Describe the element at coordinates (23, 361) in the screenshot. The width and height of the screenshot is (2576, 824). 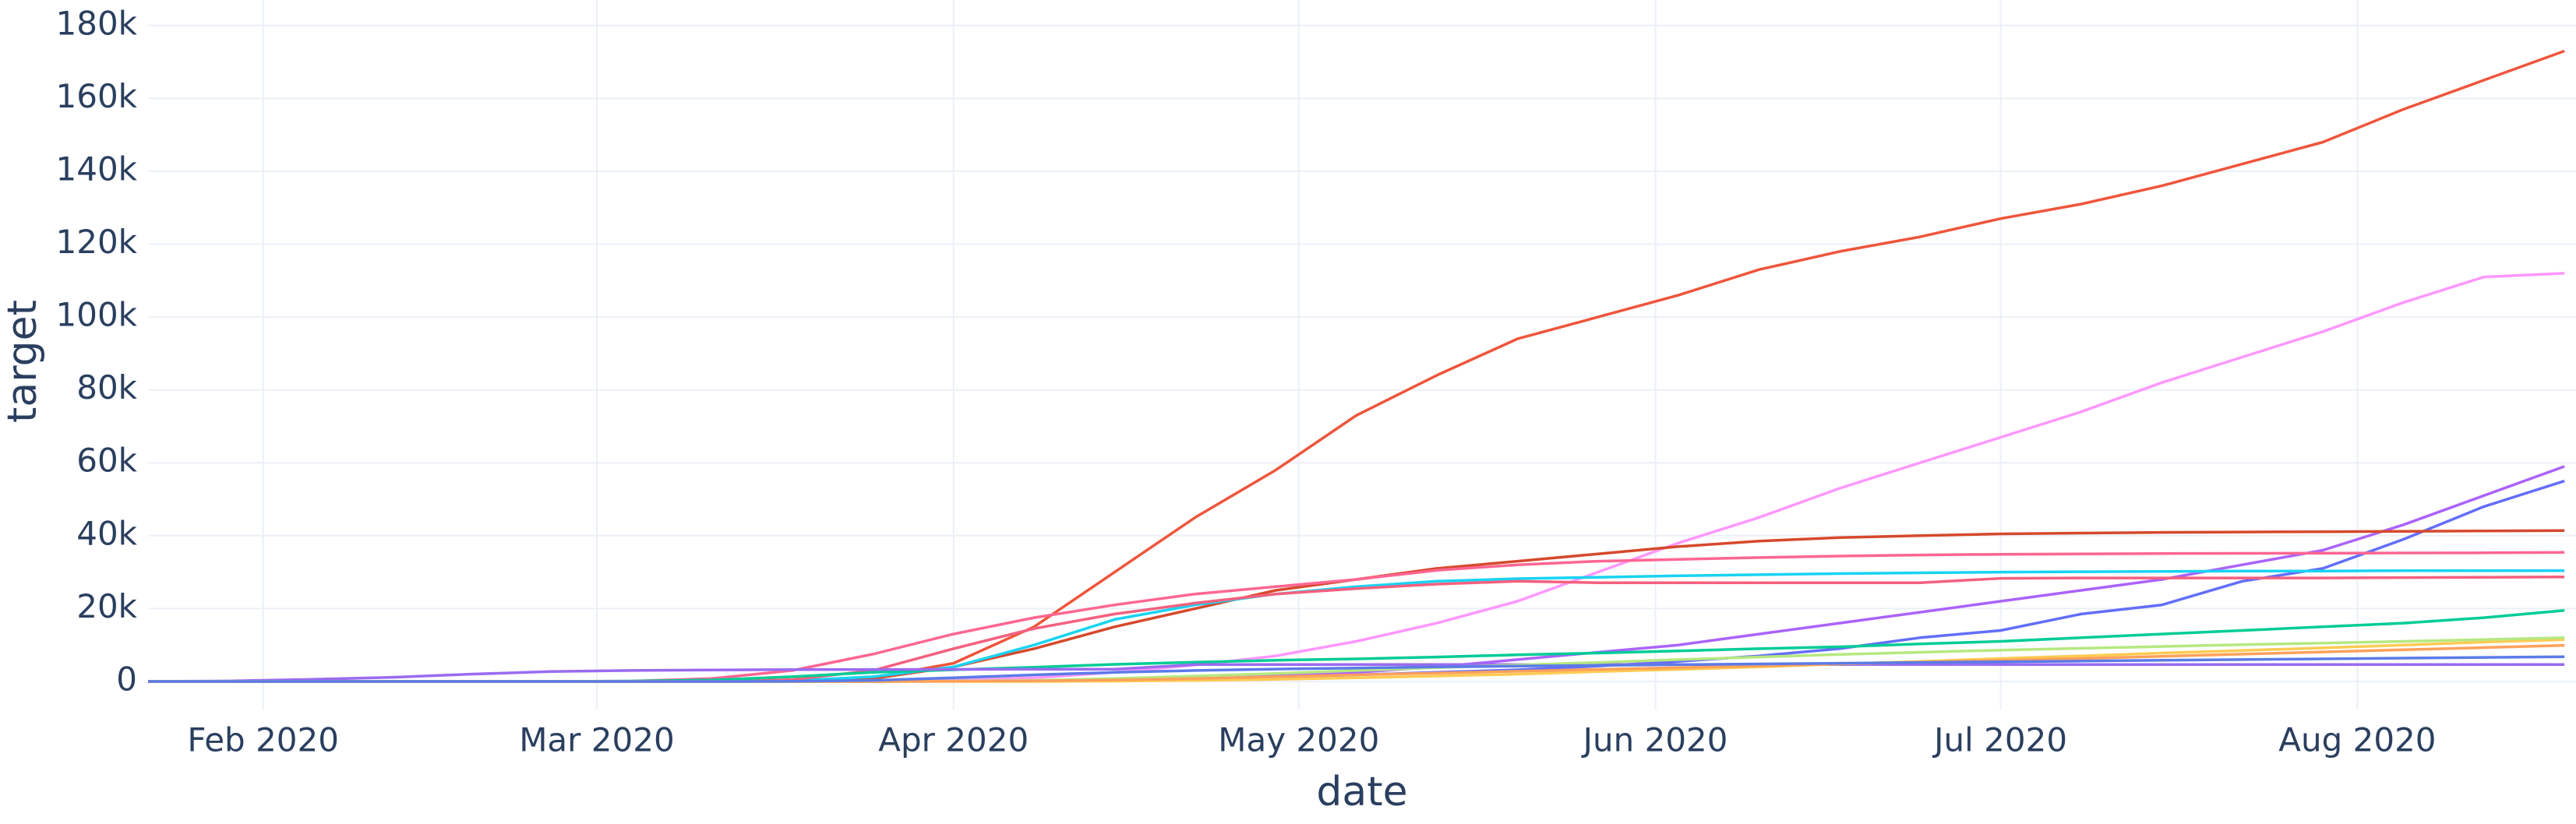
I see `y-axis-title: target` at that location.